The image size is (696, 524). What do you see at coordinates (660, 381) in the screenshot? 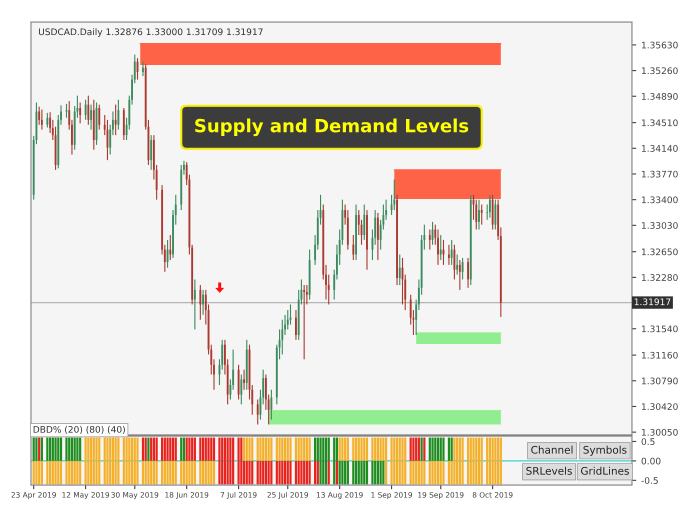
I see `y-tick-label: 1.30790` at bounding box center [660, 381].